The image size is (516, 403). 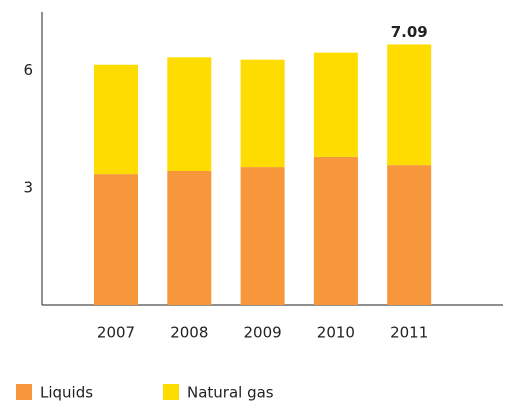 What do you see at coordinates (409, 32) in the screenshot?
I see `annotation: 7.09` at bounding box center [409, 32].